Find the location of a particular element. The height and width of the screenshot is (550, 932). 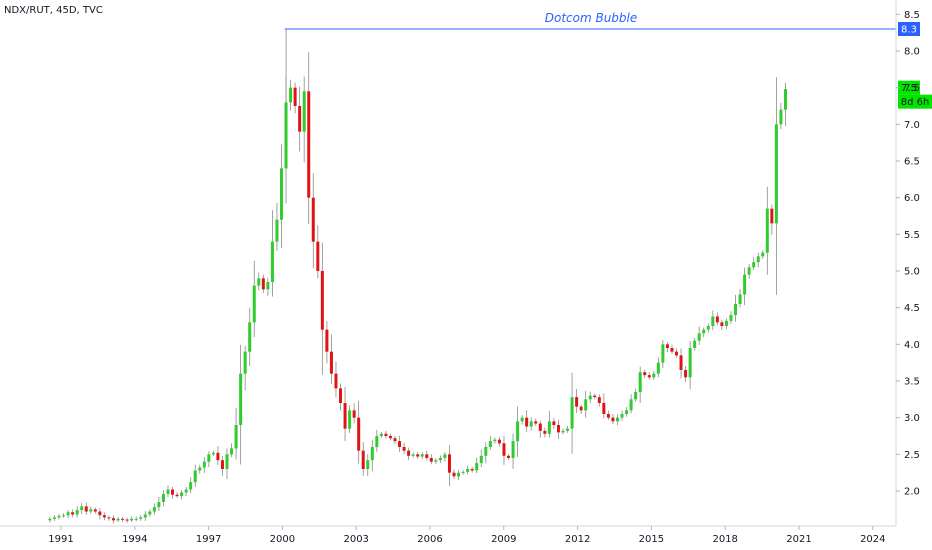

last-price-tag is located at coordinates (909, 87).